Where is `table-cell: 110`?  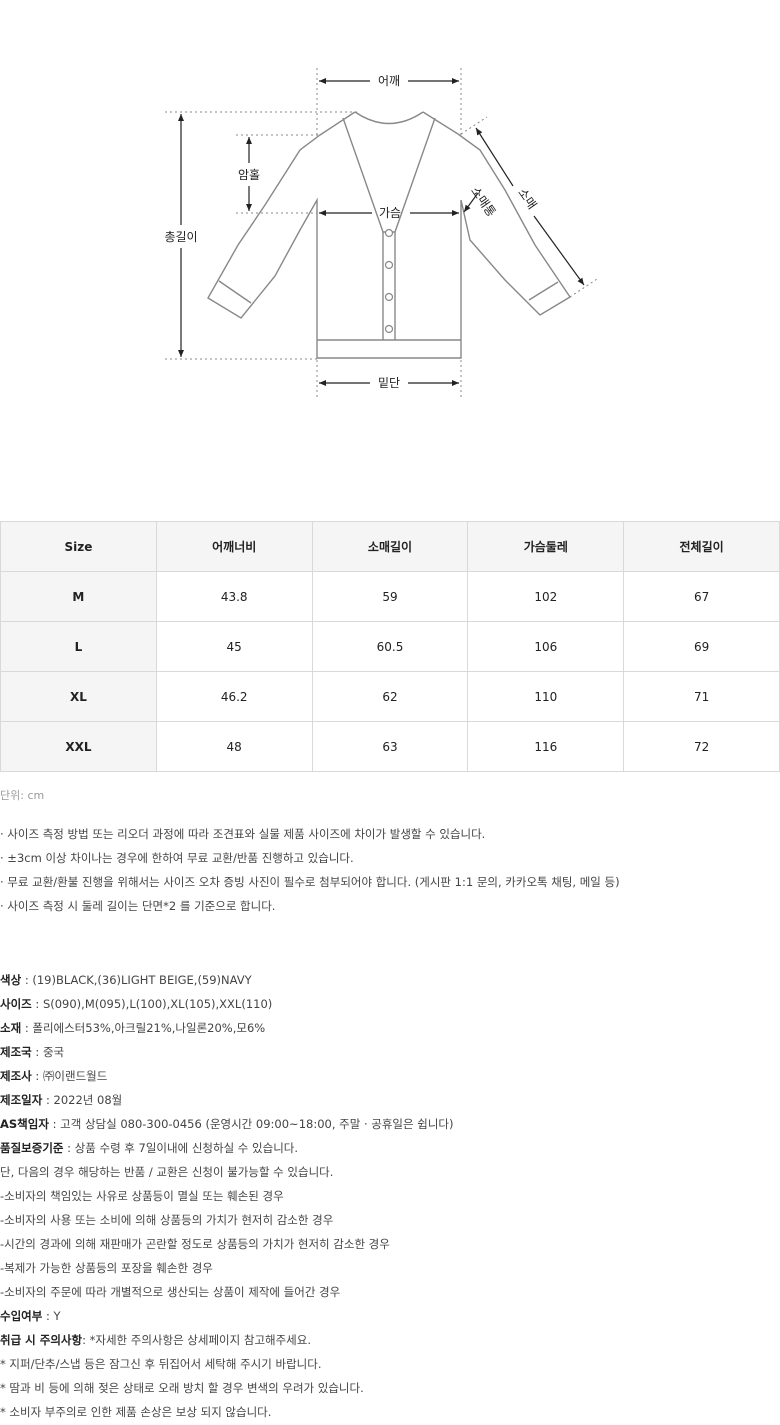
table-cell: 110 is located at coordinates (546, 696).